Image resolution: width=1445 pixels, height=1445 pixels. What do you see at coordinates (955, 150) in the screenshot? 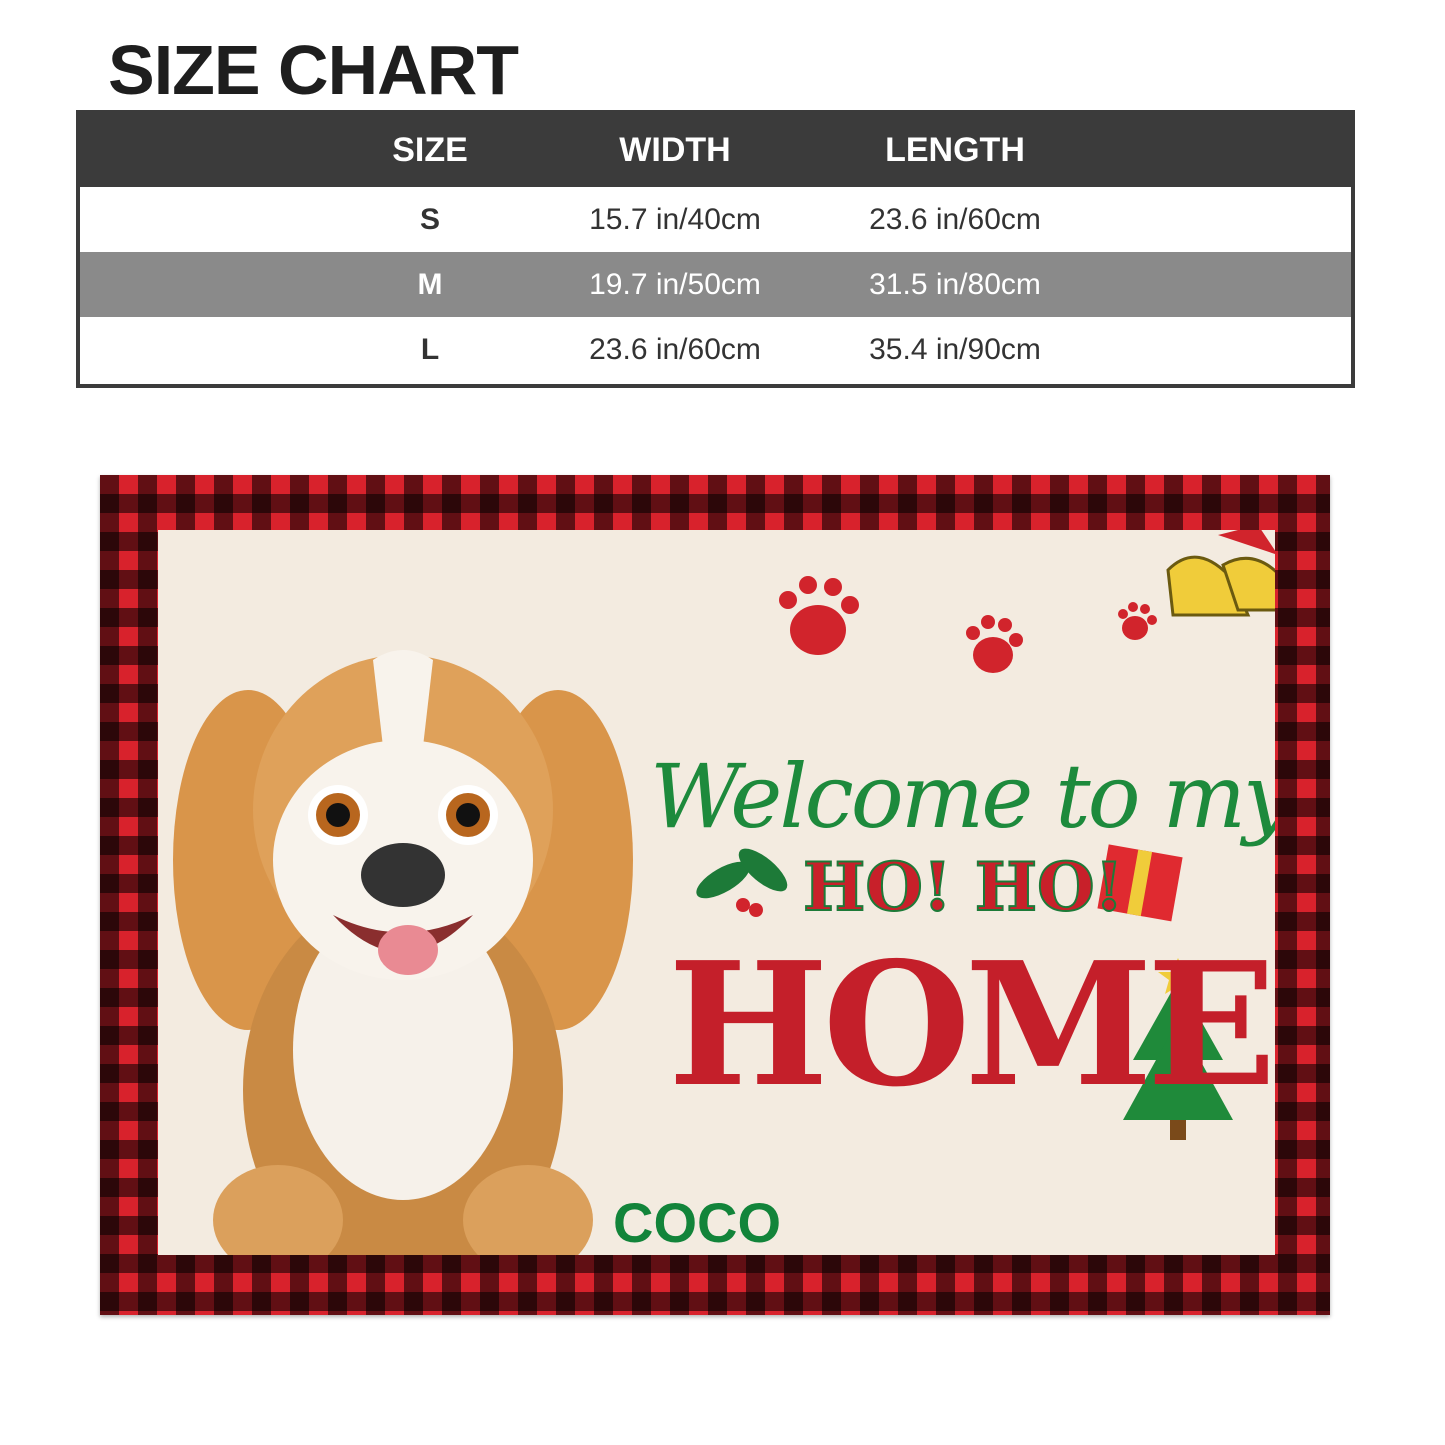
I see `header-length: LENGTH` at bounding box center [955, 150].